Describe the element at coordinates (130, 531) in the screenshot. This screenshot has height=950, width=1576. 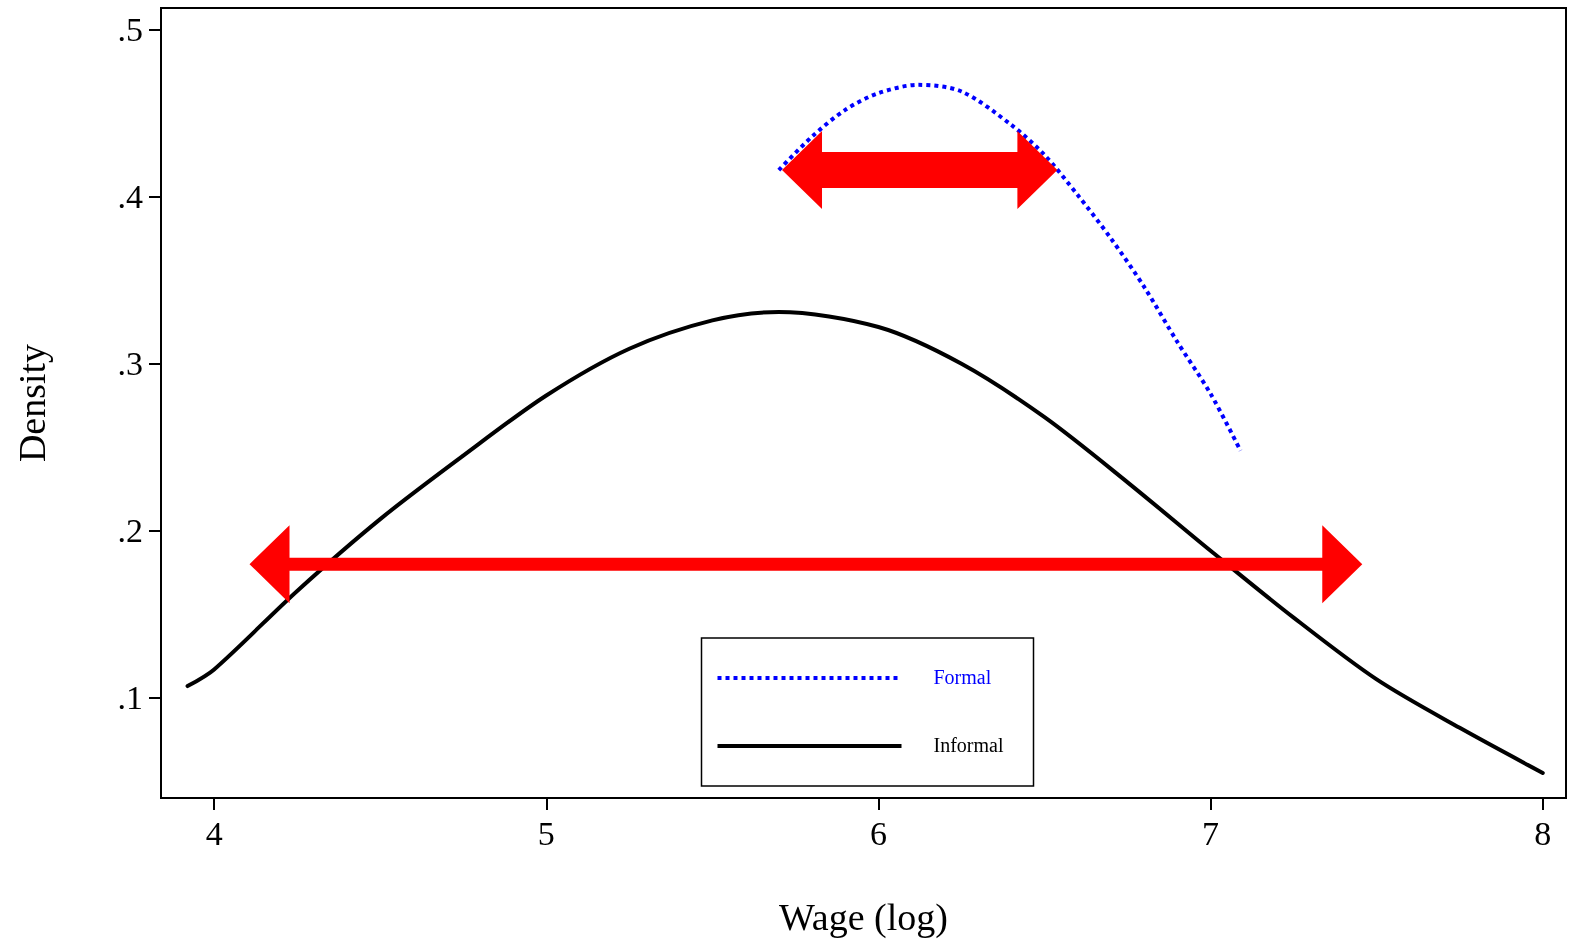
I see `y-tick-label: .2` at that location.